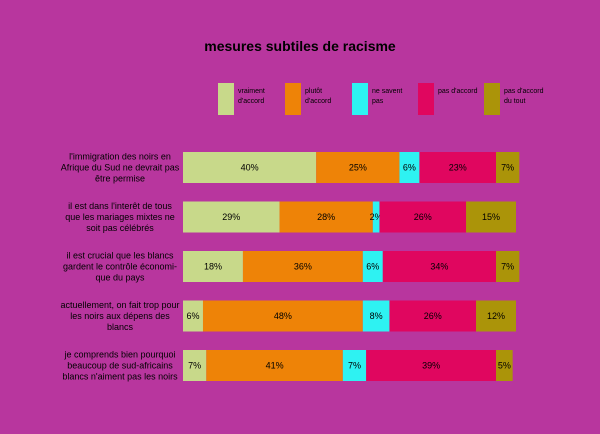 This screenshot has height=434, width=600. I want to click on data-label: 28%, so click(326, 217).